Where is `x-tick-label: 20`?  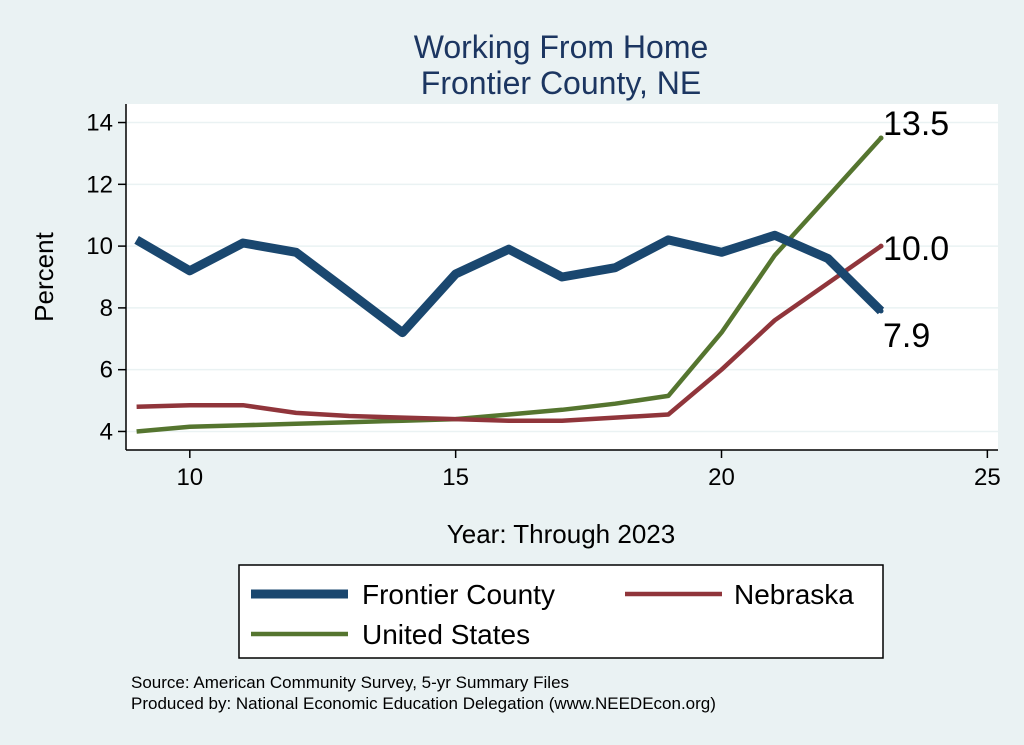
x-tick-label: 20 is located at coordinates (721, 477).